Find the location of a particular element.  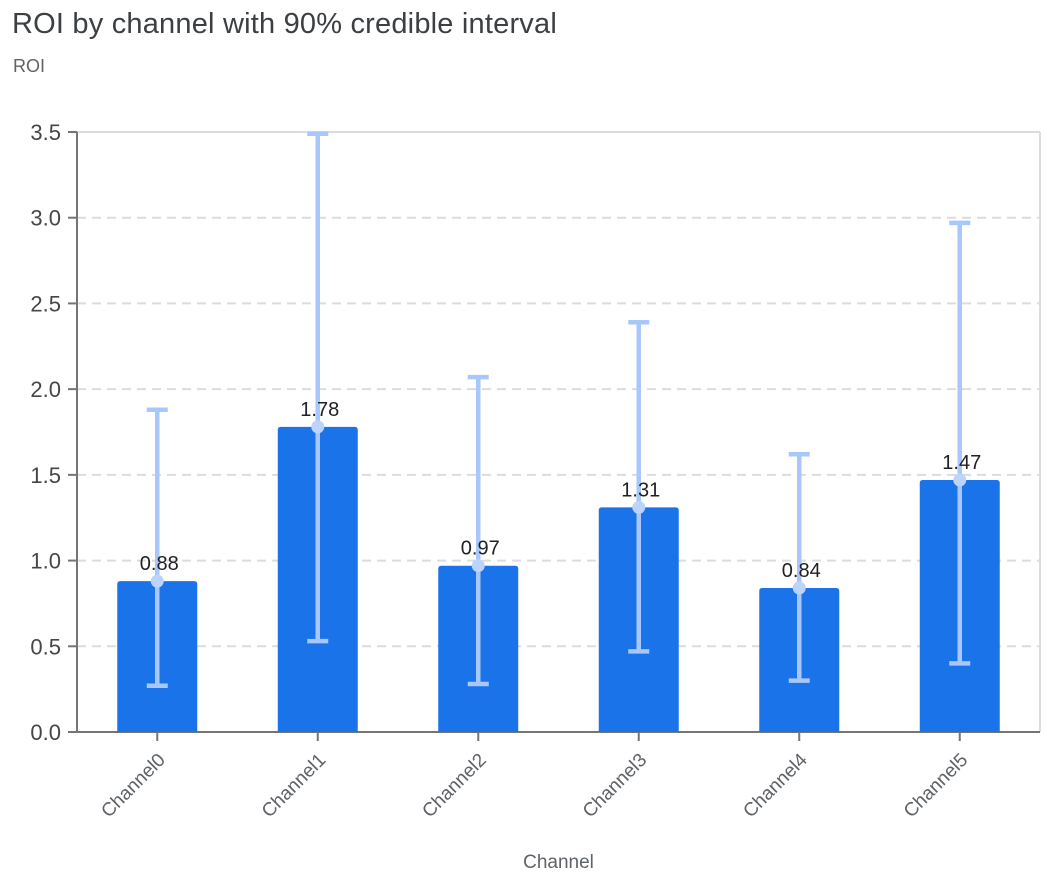

bar-value-label: 0.88 is located at coordinates (159, 564).